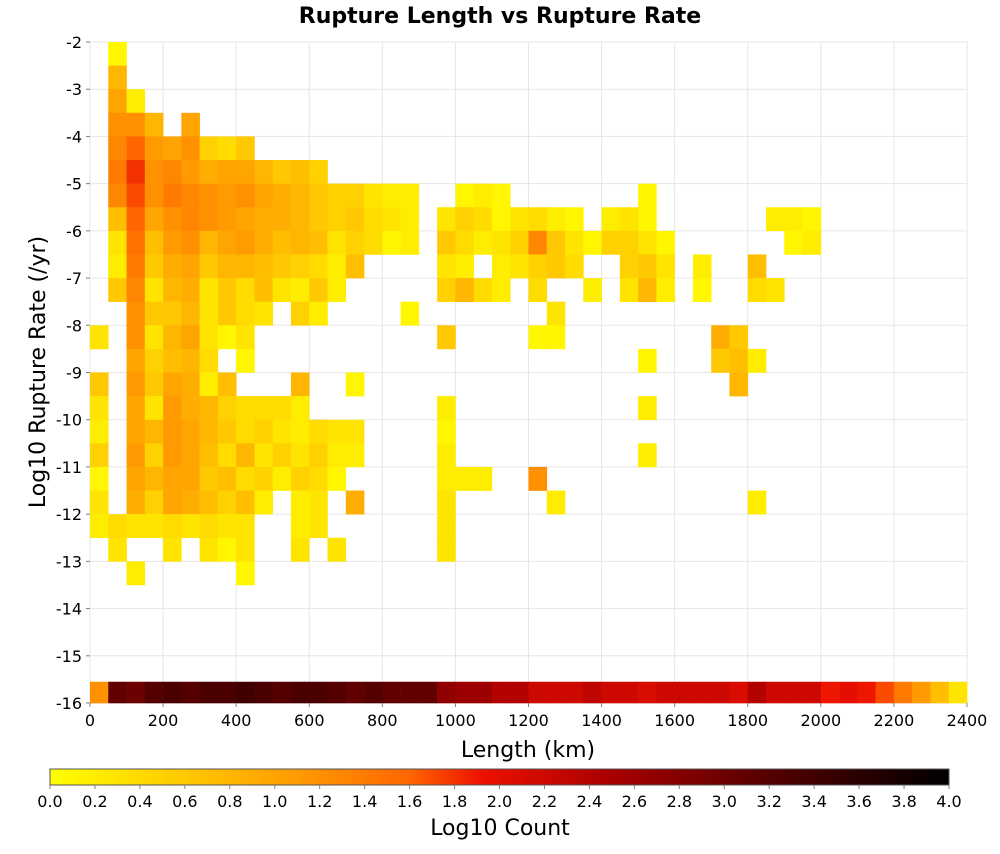  I want to click on y-tick-label: -16, so click(69, 703).